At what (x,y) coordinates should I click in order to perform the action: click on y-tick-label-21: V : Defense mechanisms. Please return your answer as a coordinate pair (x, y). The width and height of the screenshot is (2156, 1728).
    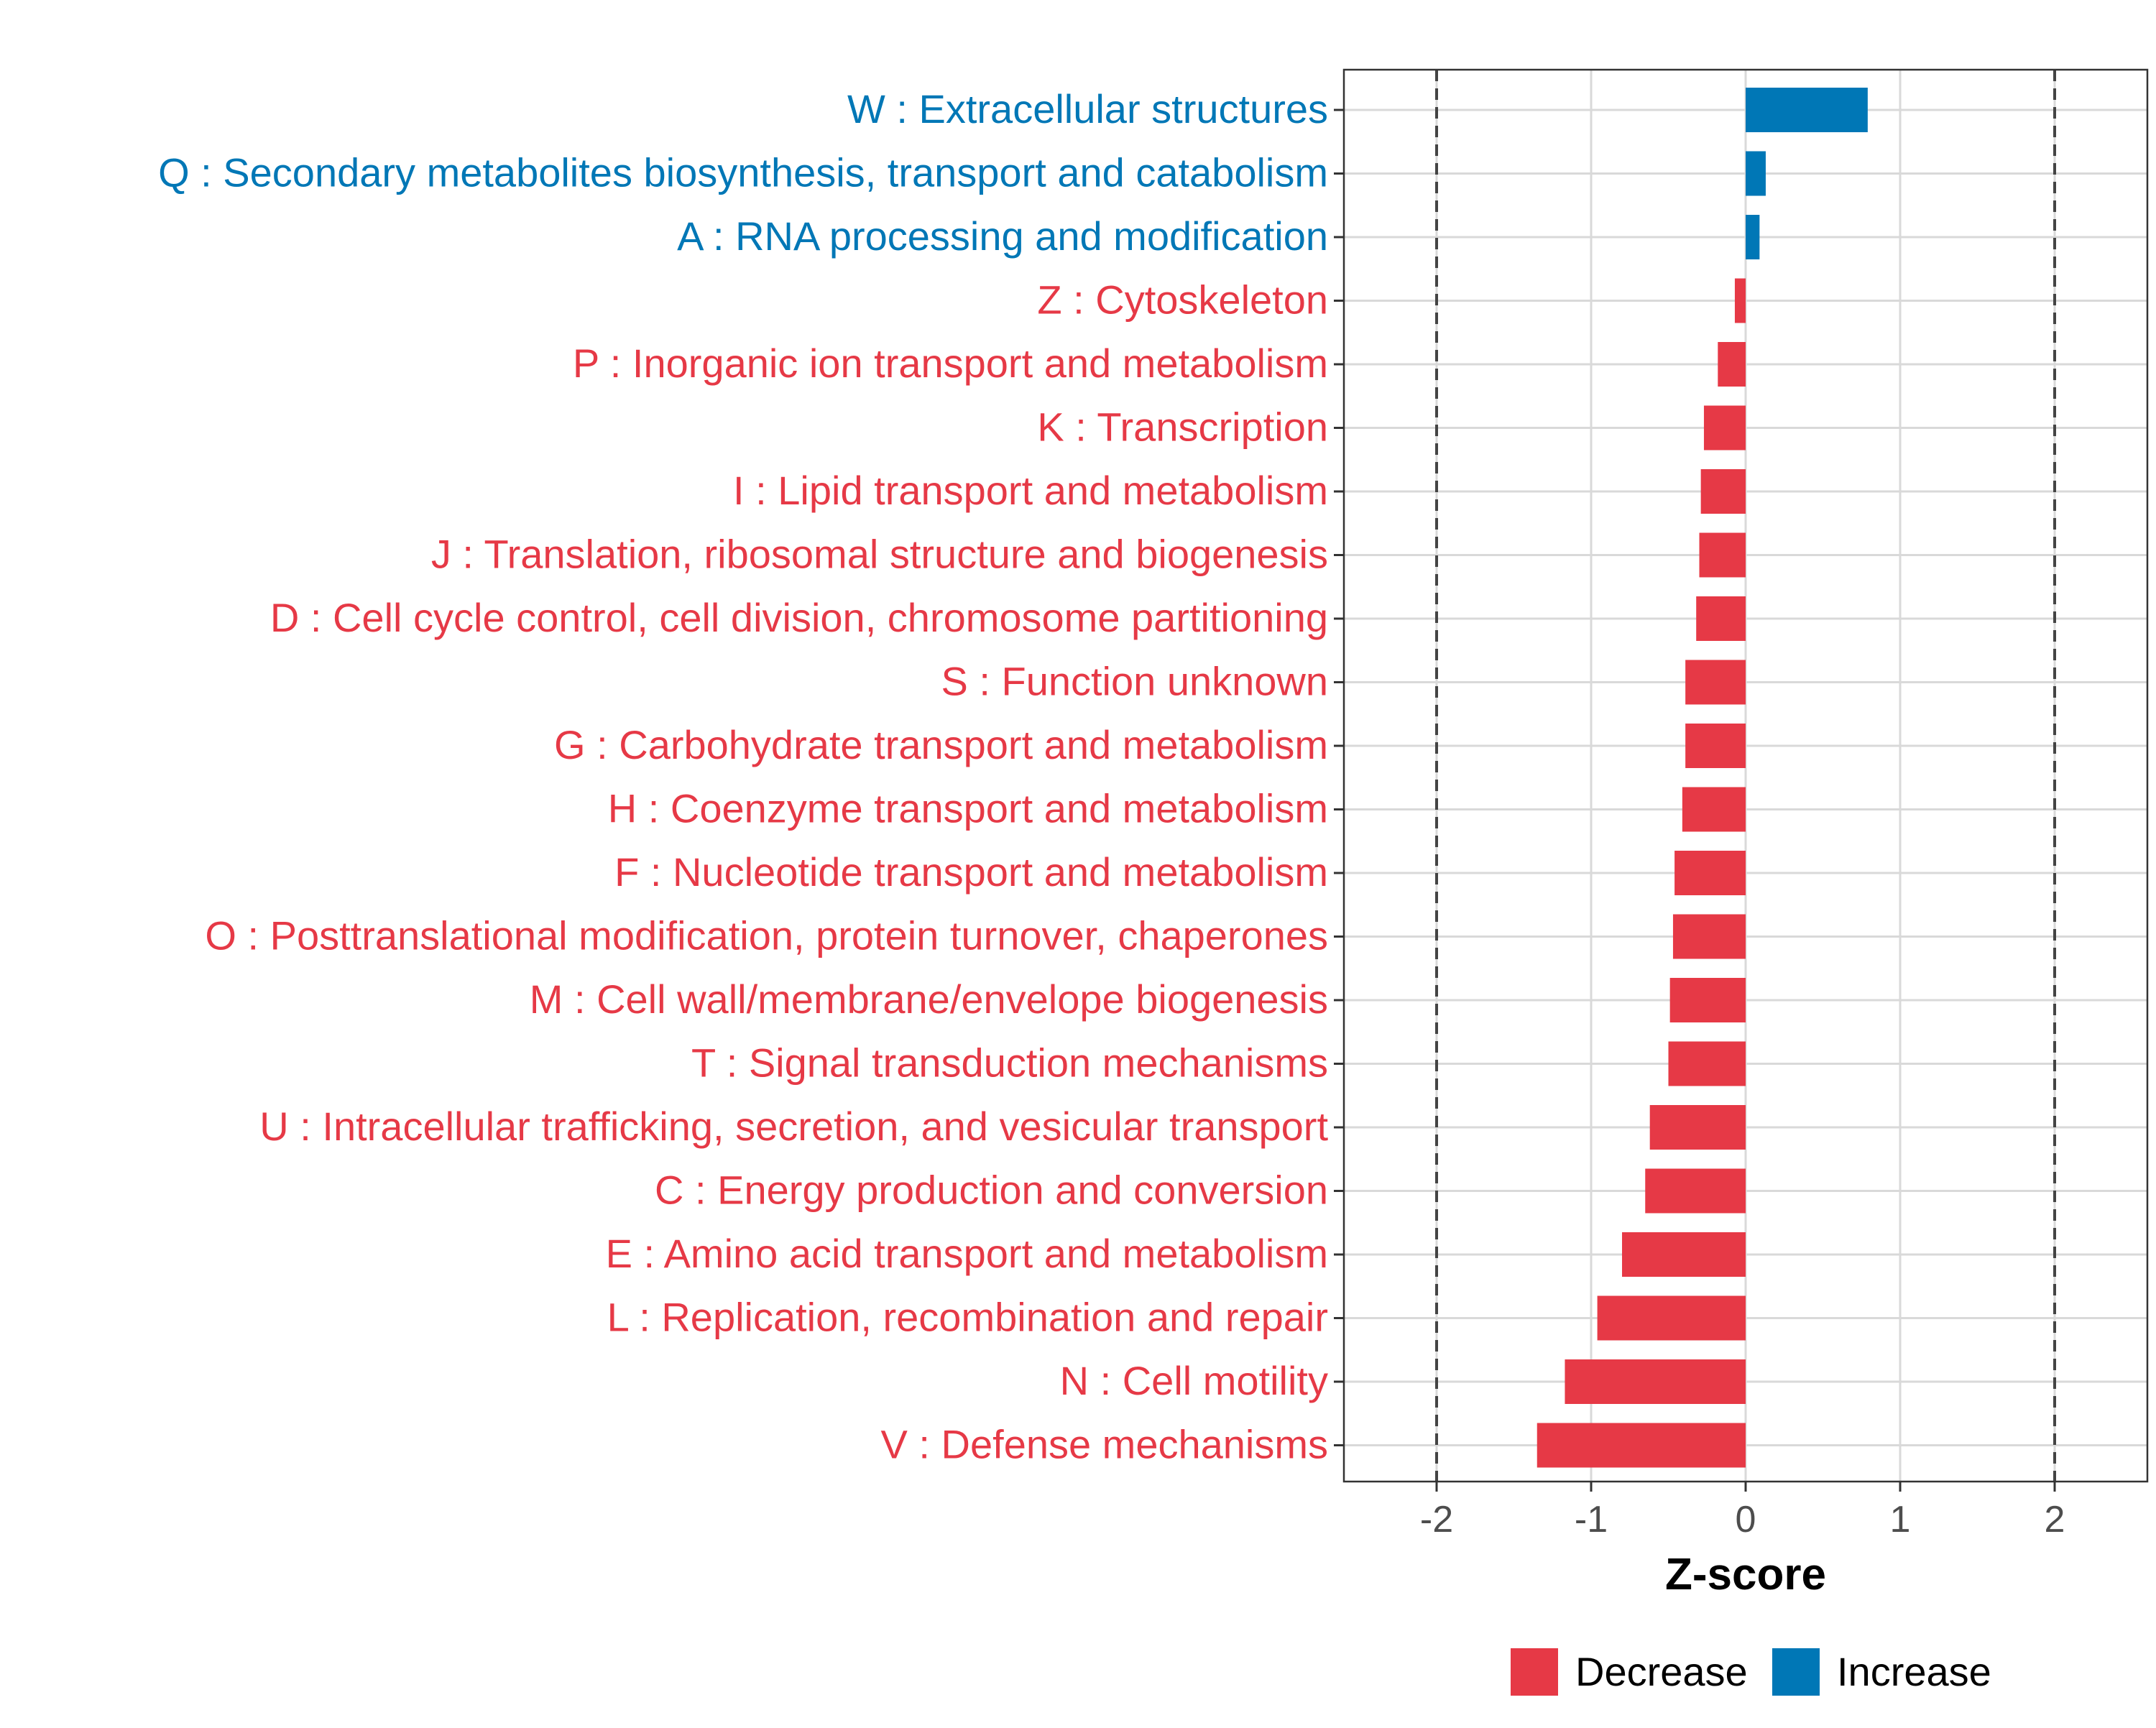
    Looking at the image, I should click on (1104, 1444).